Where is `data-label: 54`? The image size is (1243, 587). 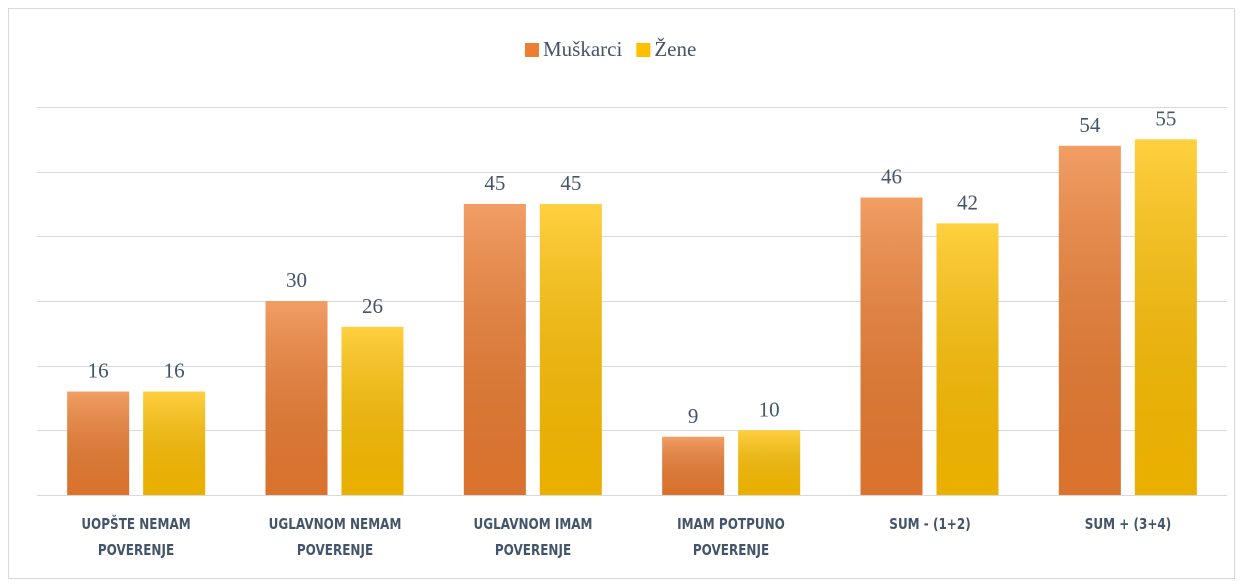 data-label: 54 is located at coordinates (1090, 125).